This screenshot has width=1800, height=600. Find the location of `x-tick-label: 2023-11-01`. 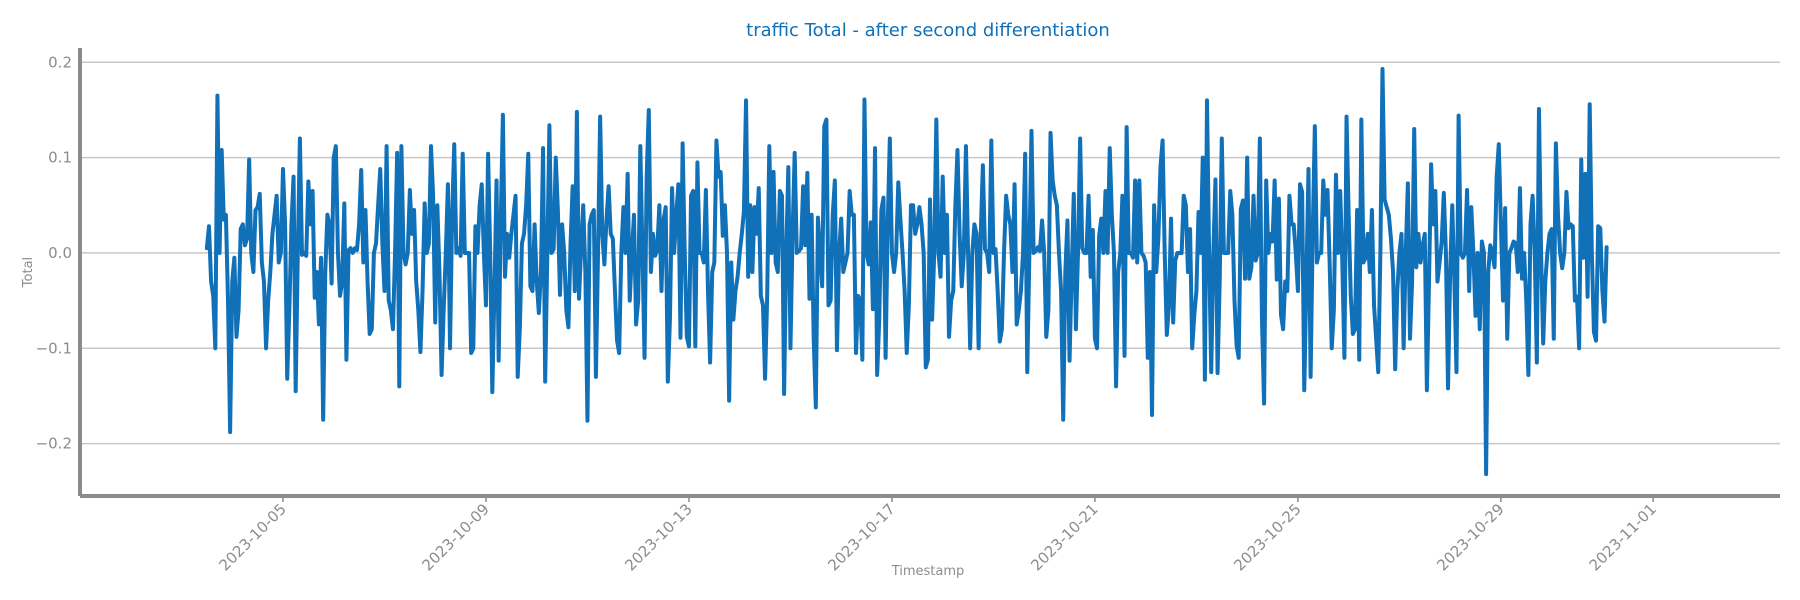

x-tick-label: 2023-11-01 is located at coordinates (1623, 537).